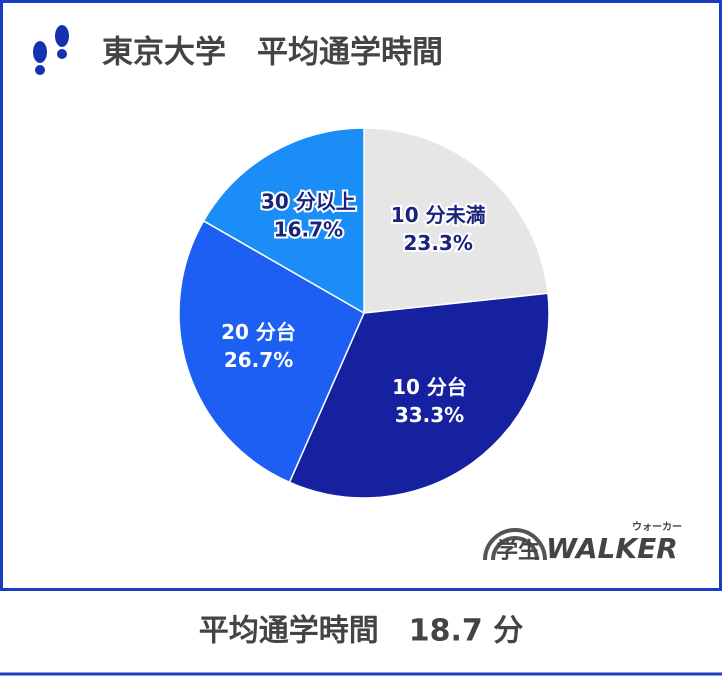 The width and height of the screenshot is (722, 676). Describe the element at coordinates (437, 243) in the screenshot. I see `value-label: 23.3%` at that location.